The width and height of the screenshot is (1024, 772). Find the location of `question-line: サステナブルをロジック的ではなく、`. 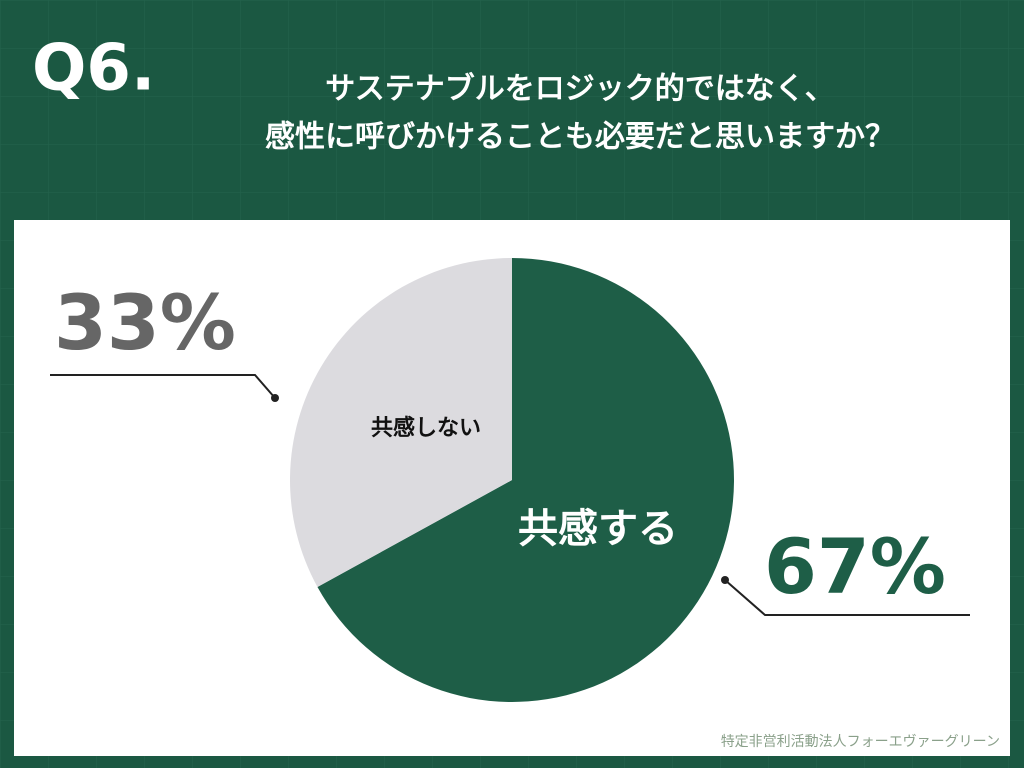

question-line: サステナブルをロジック的ではなく、 is located at coordinates (579, 89).